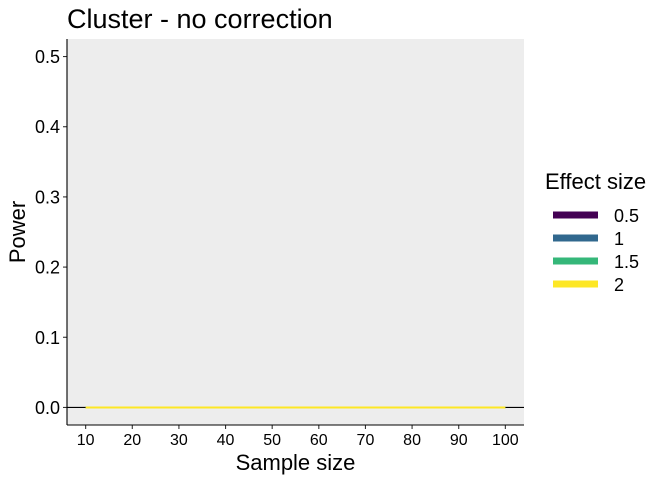 This screenshot has width=672, height=480. What do you see at coordinates (47, 197) in the screenshot?
I see `y-tick-label: 0.3` at bounding box center [47, 197].